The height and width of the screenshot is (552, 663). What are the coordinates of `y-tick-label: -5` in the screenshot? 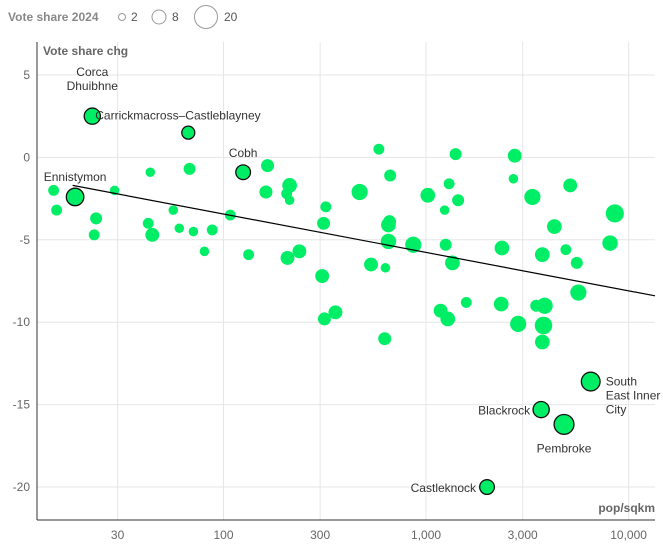 It's located at (24, 240).